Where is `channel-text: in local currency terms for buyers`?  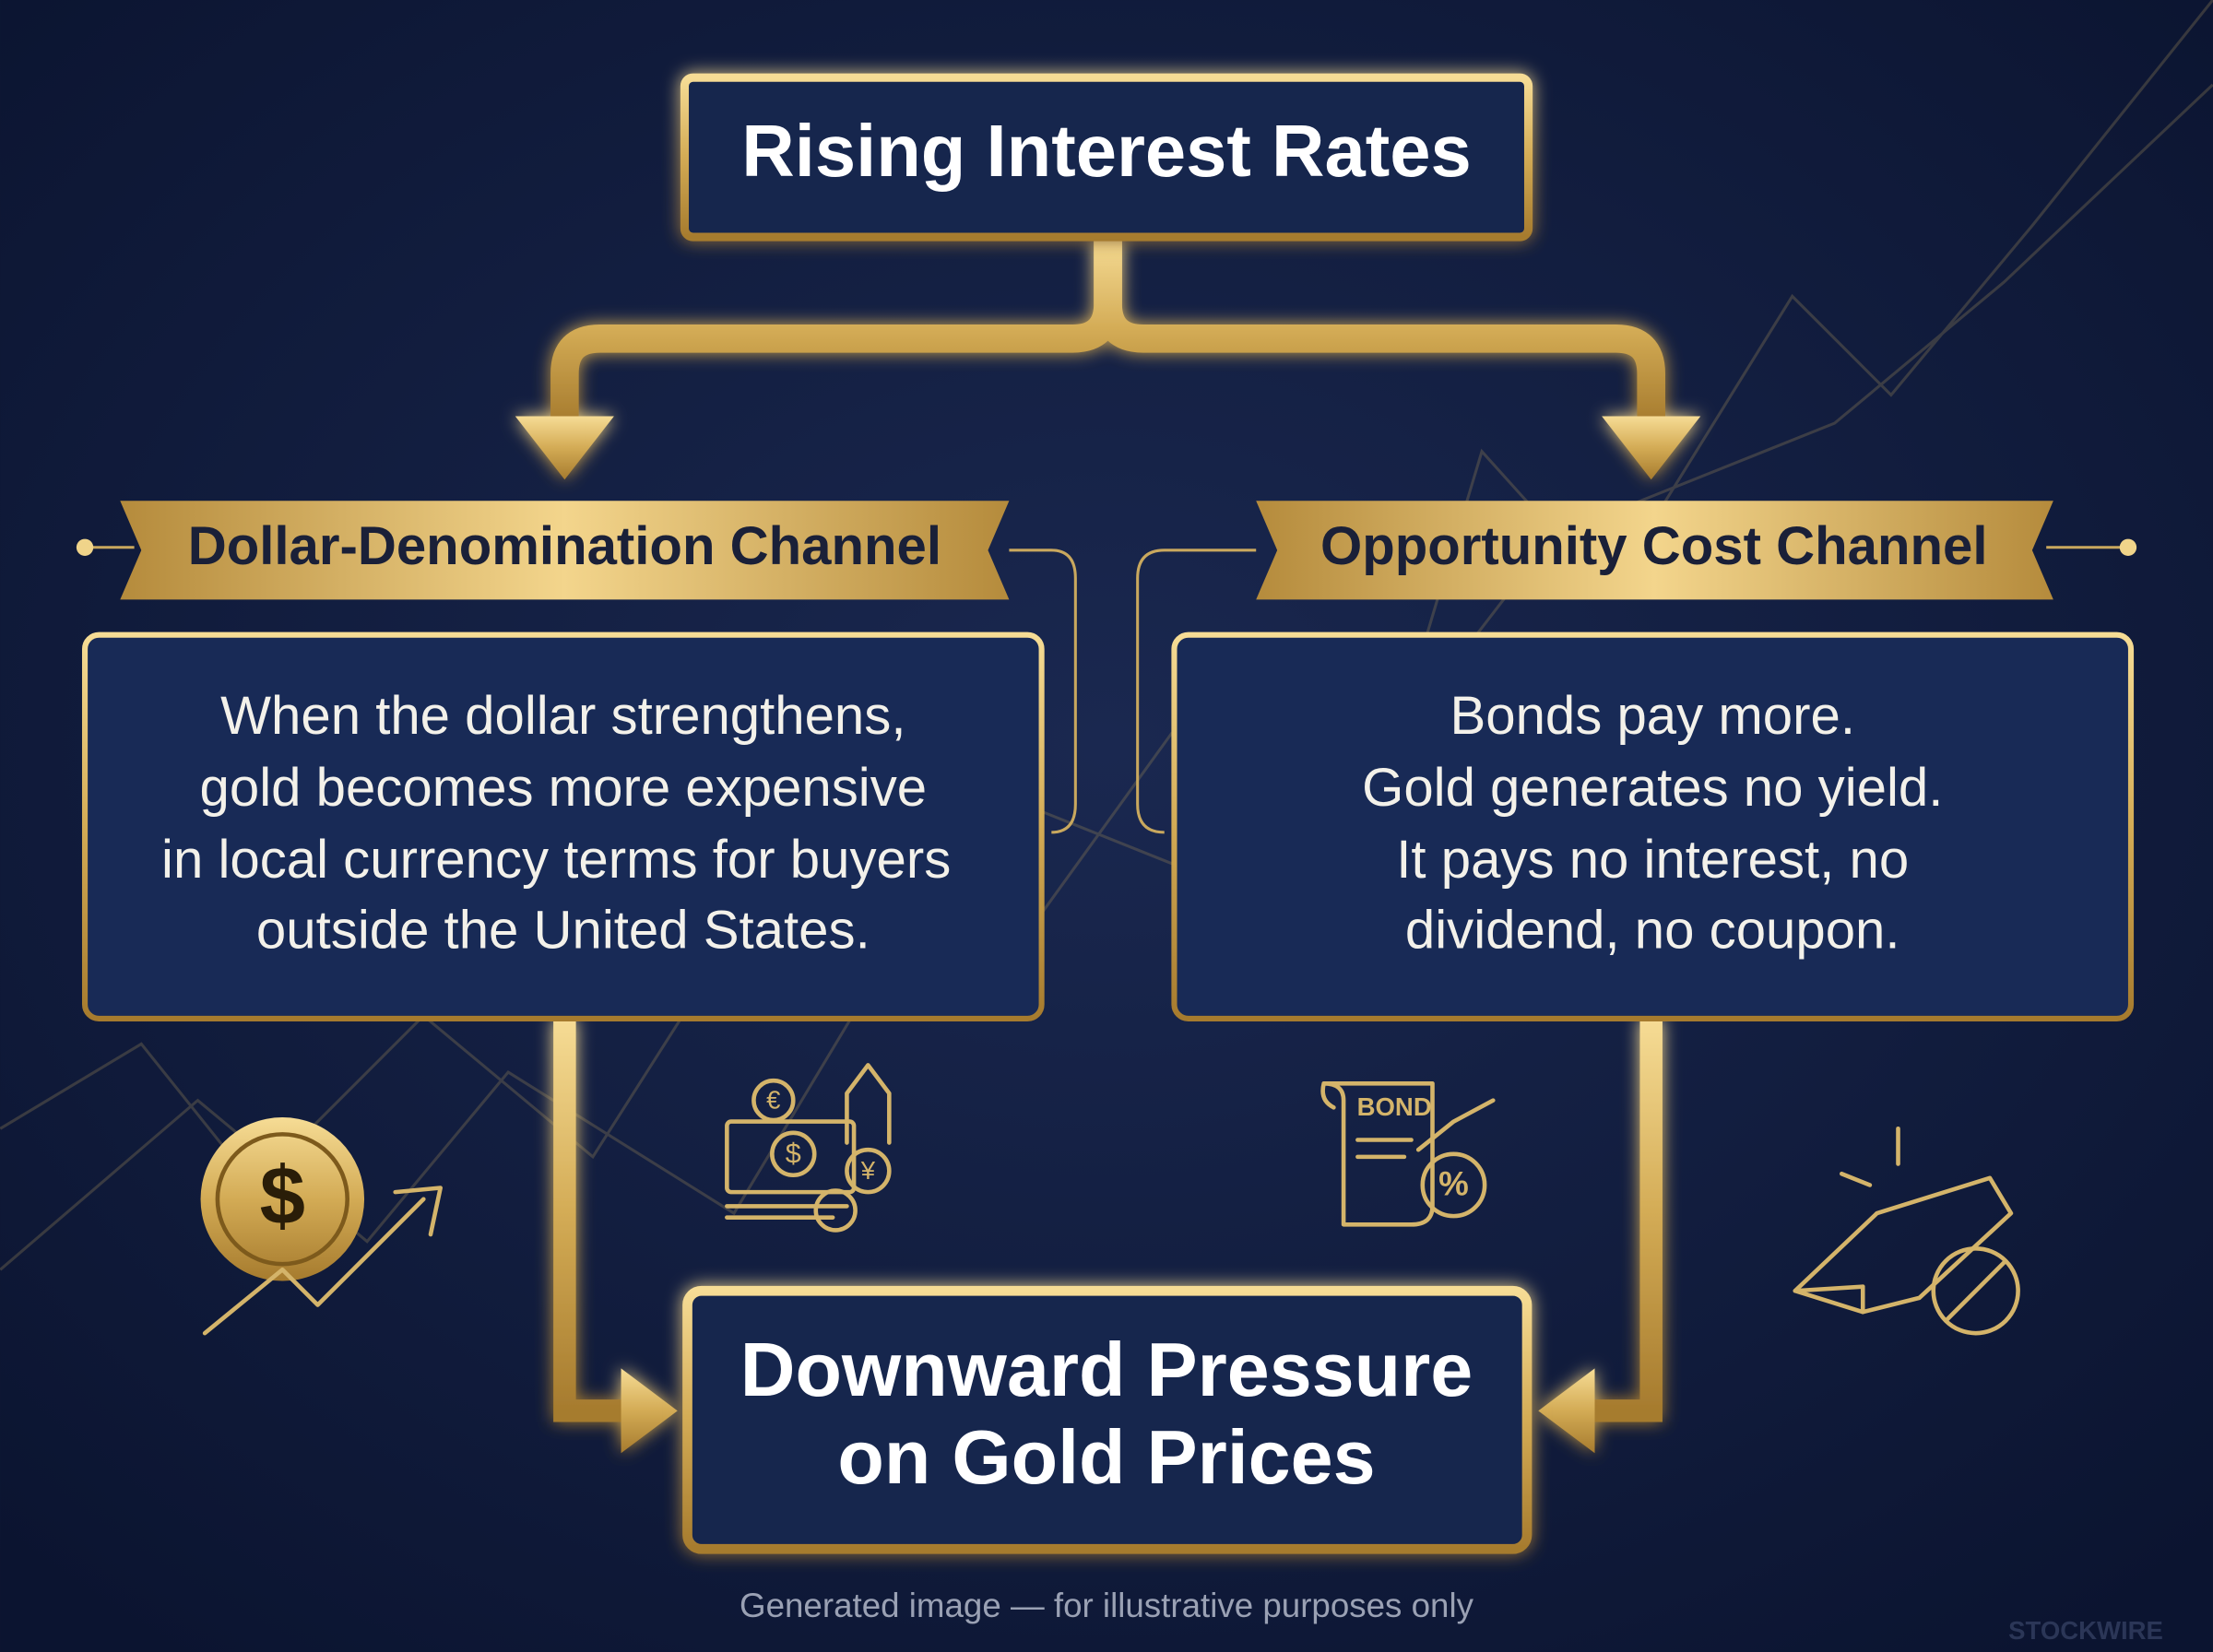 channel-text: in local currency terms for buyers is located at coordinates (556, 860).